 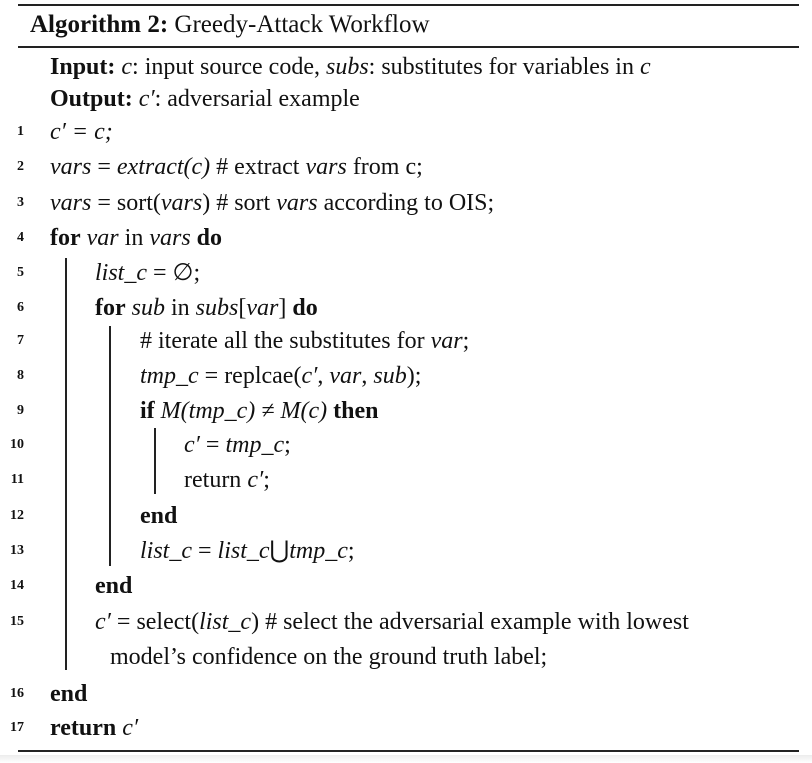 What do you see at coordinates (110, 308) in the screenshot?
I see `keyword-for: for` at bounding box center [110, 308].